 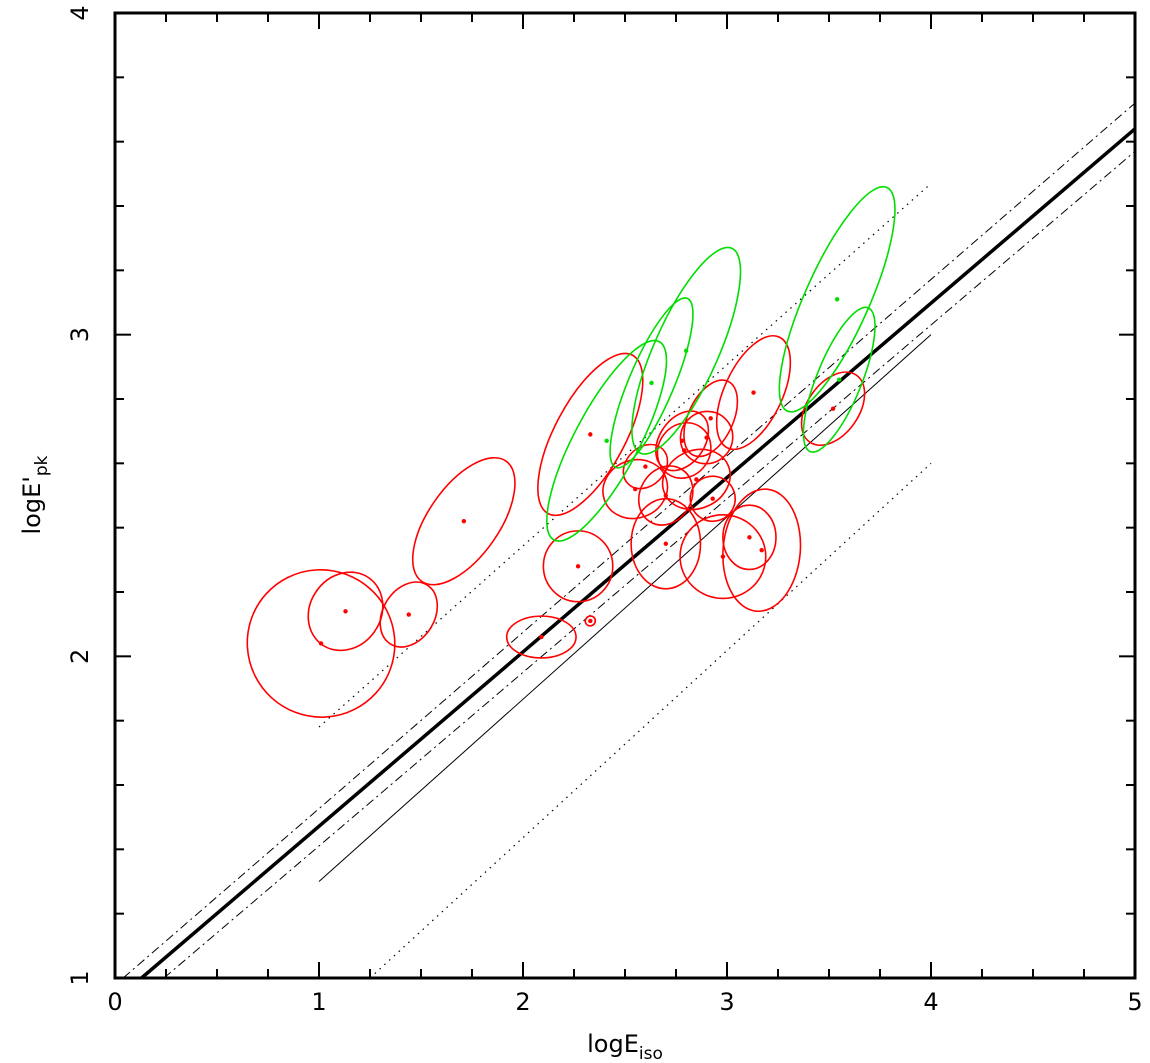 What do you see at coordinates (80, 656) in the screenshot?
I see `y-tick-label: 2` at bounding box center [80, 656].